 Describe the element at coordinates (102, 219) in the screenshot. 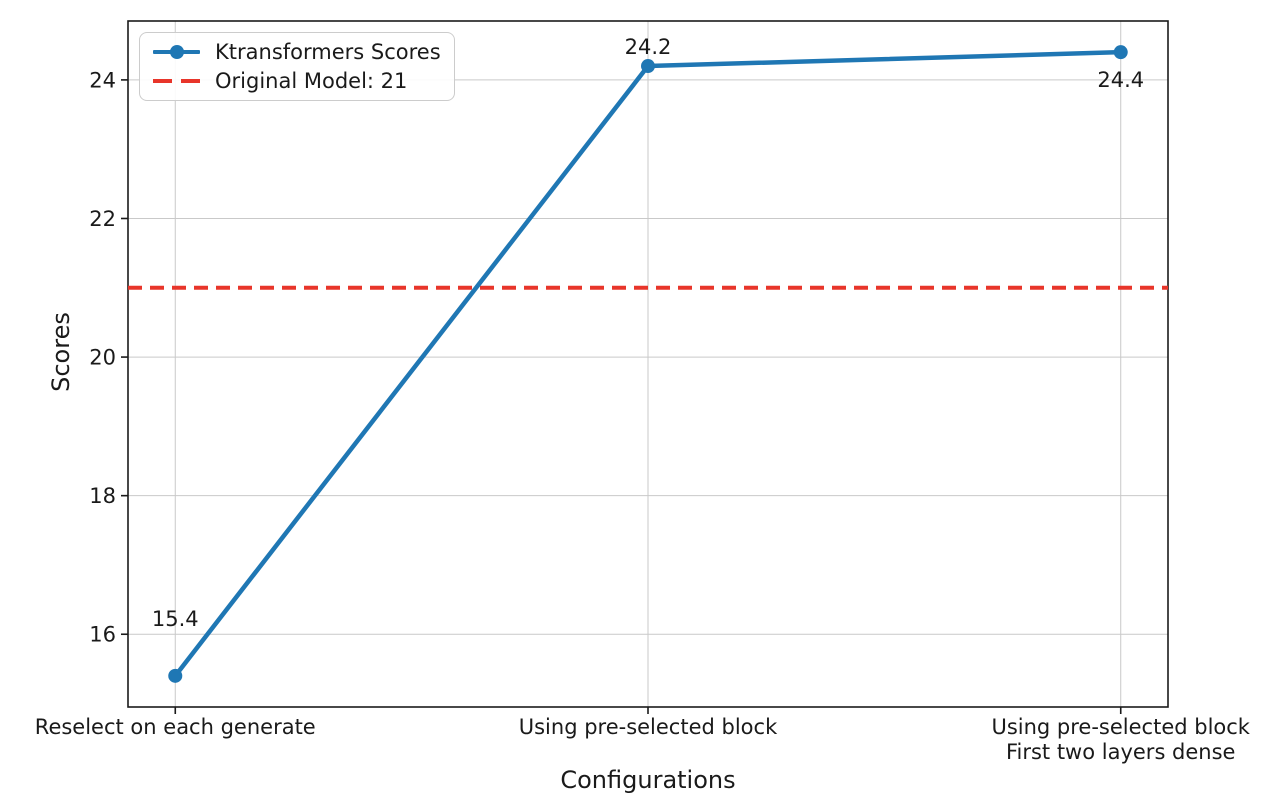

I see `y-tick-label: 22` at that location.